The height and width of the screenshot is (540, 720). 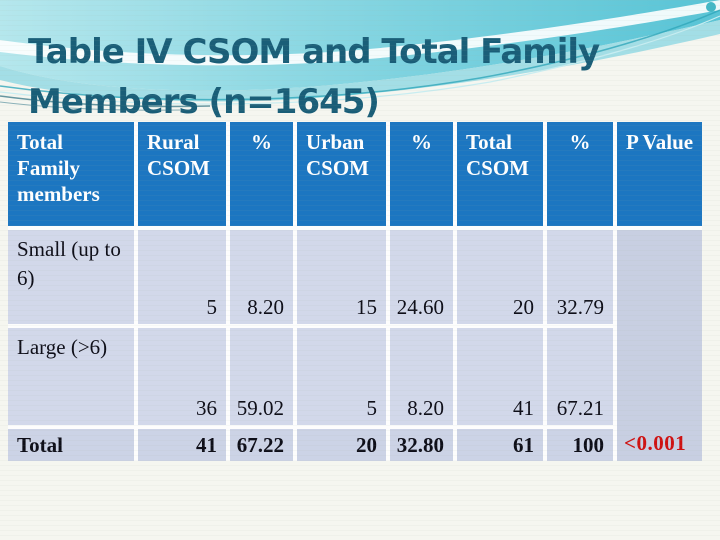 What do you see at coordinates (500, 277) in the screenshot?
I see `cell-small-total-n: 20` at bounding box center [500, 277].